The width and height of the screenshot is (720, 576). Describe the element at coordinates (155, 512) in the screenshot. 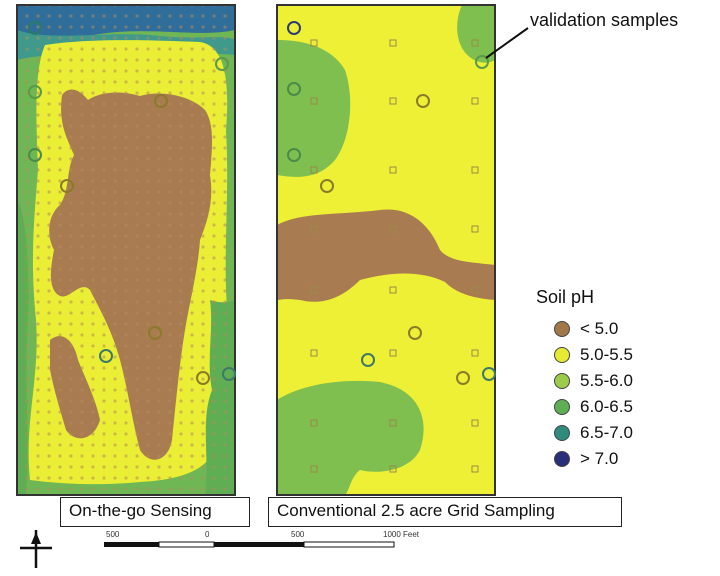

I see `on-the-go-sensing-label: On-the-go Sensing` at that location.